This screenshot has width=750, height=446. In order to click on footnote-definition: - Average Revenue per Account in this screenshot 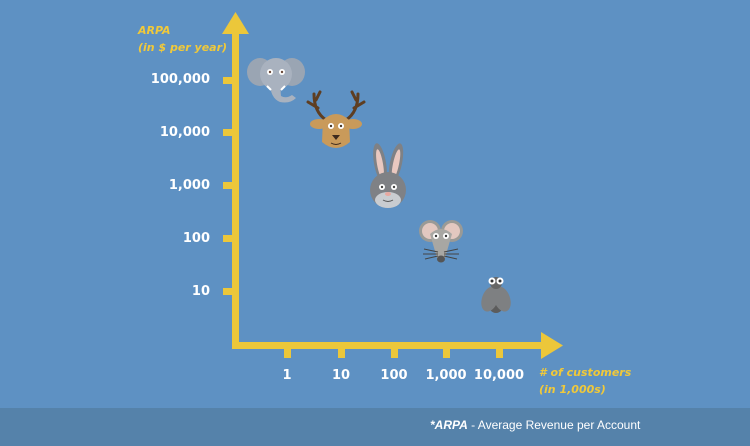, I will do `click(554, 425)`.